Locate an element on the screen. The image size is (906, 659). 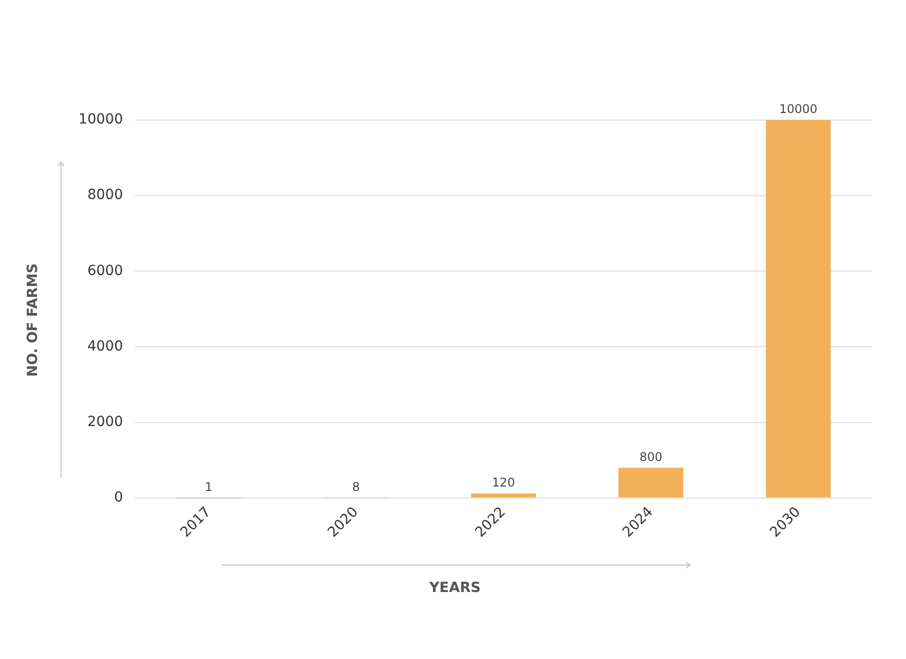
y-tick-label: 2000 is located at coordinates (105, 422).